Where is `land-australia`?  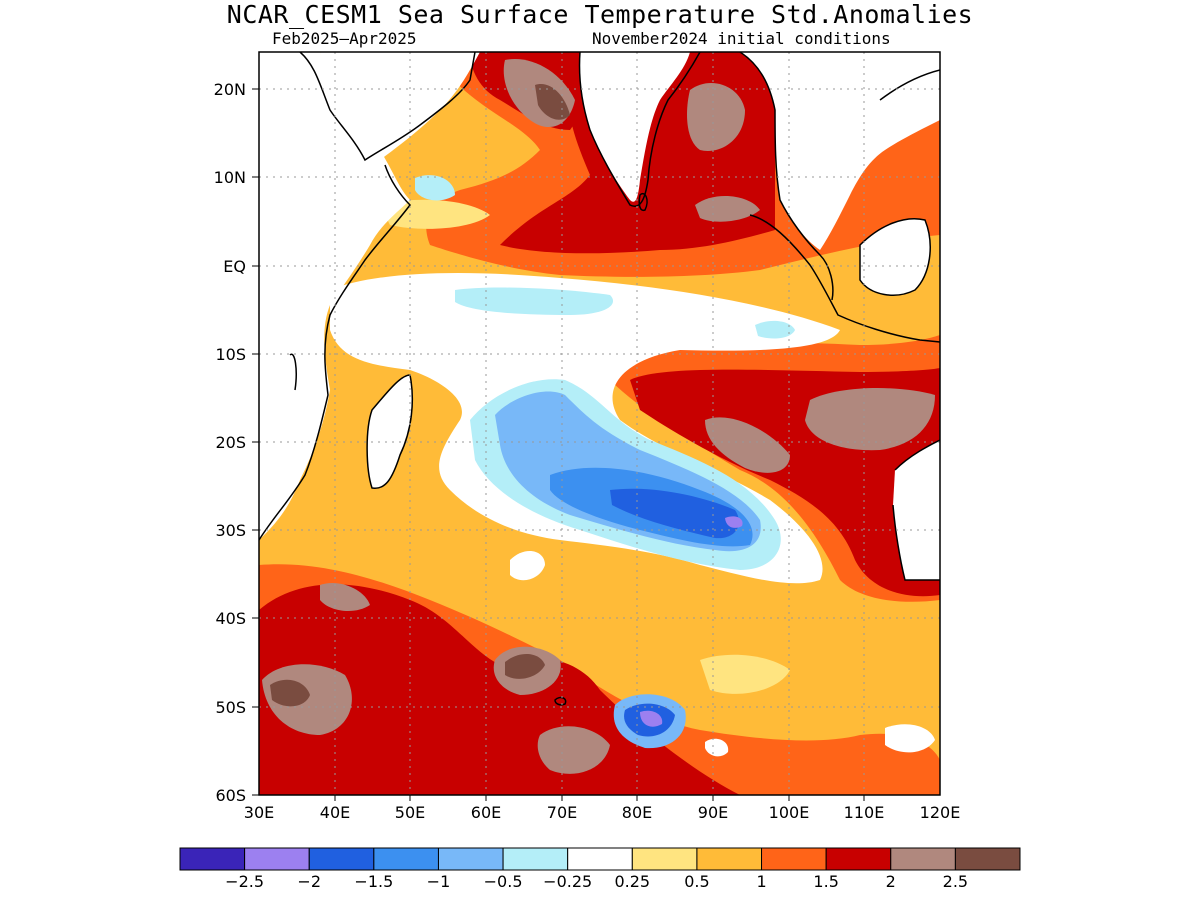 land-australia is located at coordinates (916, 510).